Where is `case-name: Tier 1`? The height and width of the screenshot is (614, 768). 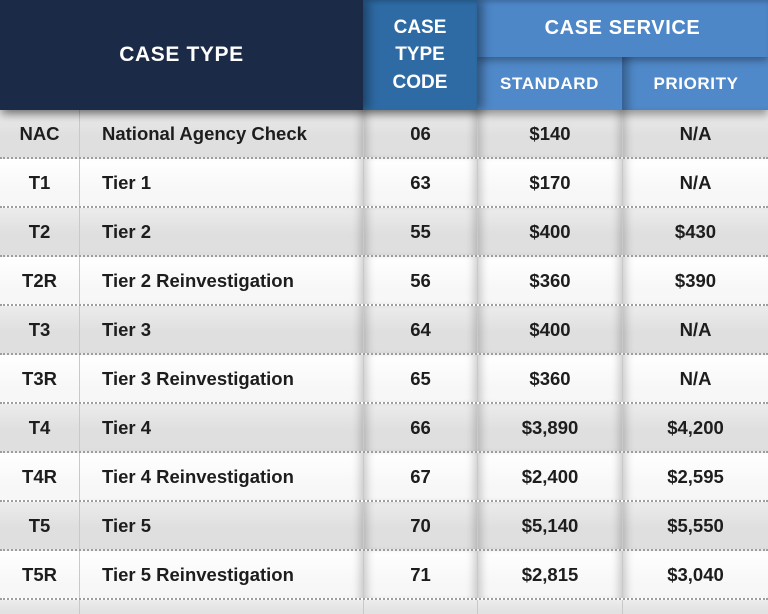
case-name: Tier 1 is located at coordinates (221, 182).